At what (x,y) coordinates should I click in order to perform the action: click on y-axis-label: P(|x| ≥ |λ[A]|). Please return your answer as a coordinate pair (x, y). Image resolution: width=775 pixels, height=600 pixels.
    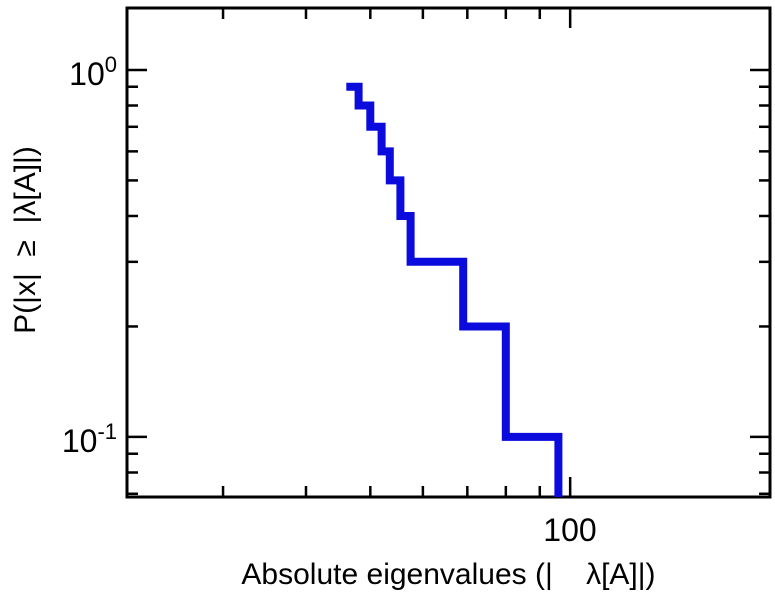
    Looking at the image, I should click on (25, 240).